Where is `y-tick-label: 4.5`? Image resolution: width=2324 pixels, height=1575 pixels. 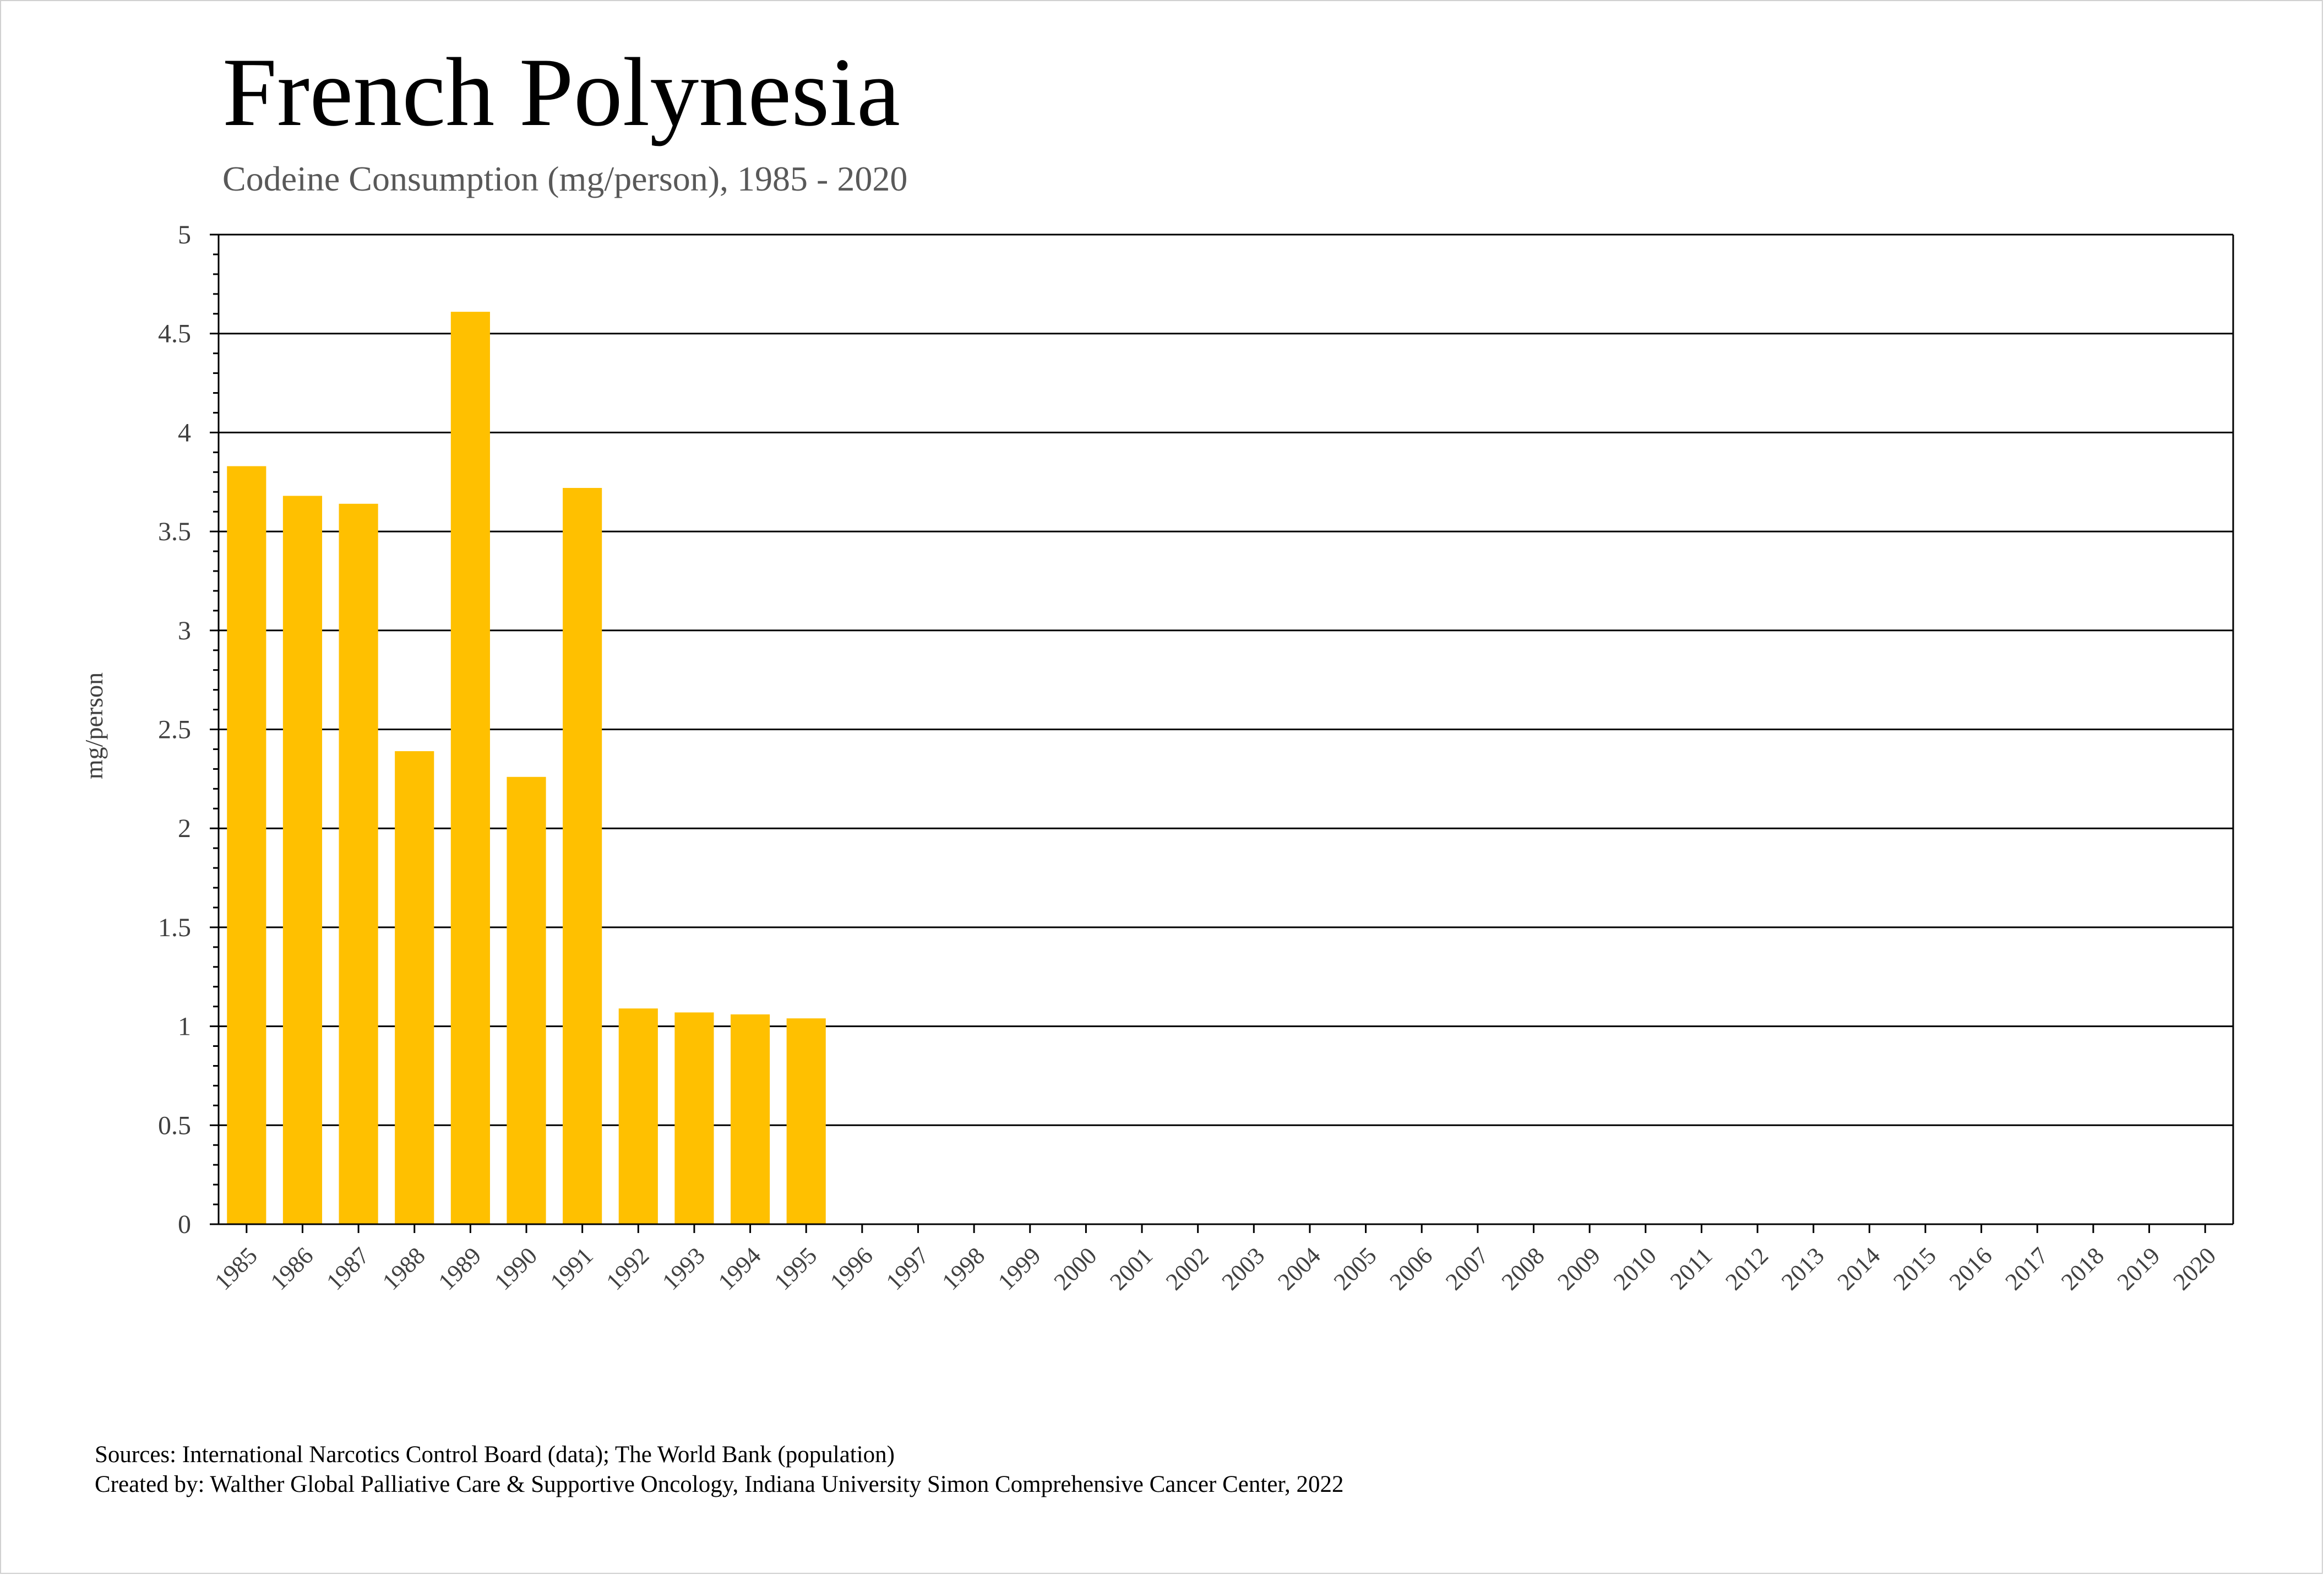 y-tick-label: 4.5 is located at coordinates (174, 334).